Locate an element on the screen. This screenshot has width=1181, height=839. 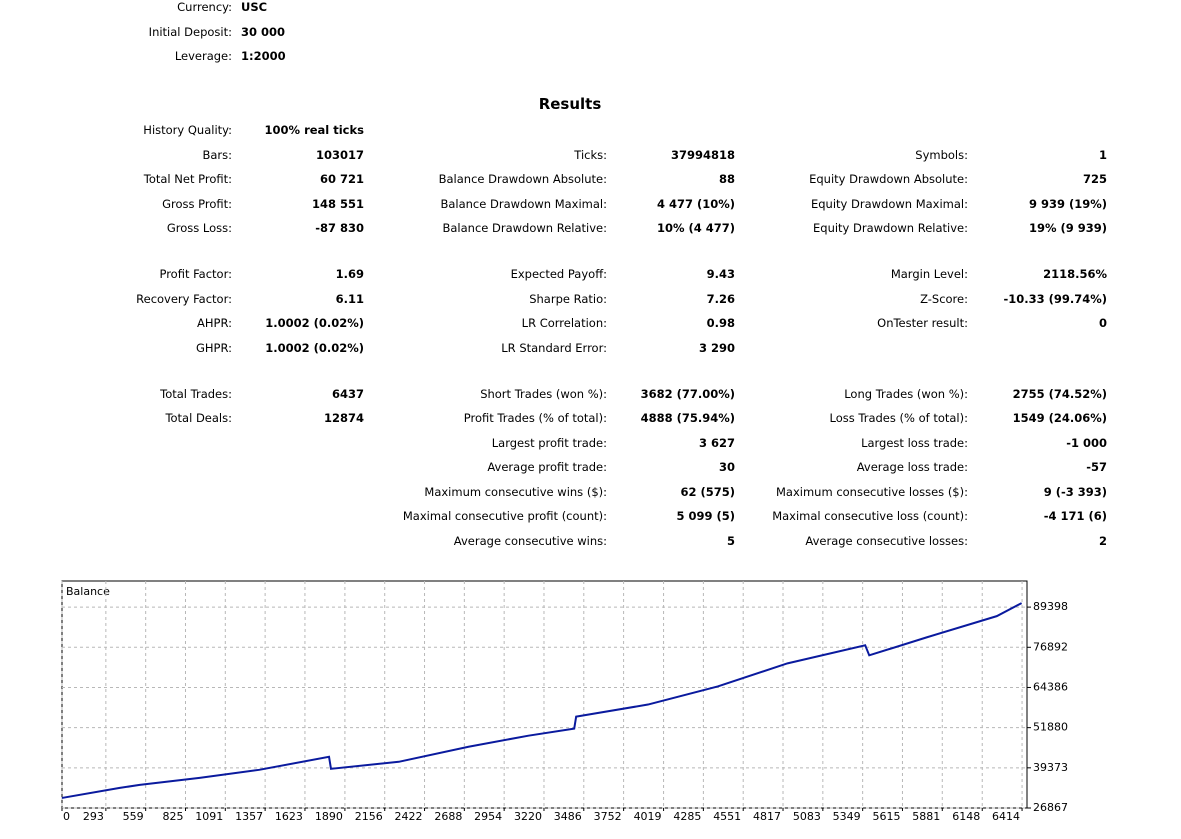
y-tick-label: 26867 is located at coordinates (1050, 807).